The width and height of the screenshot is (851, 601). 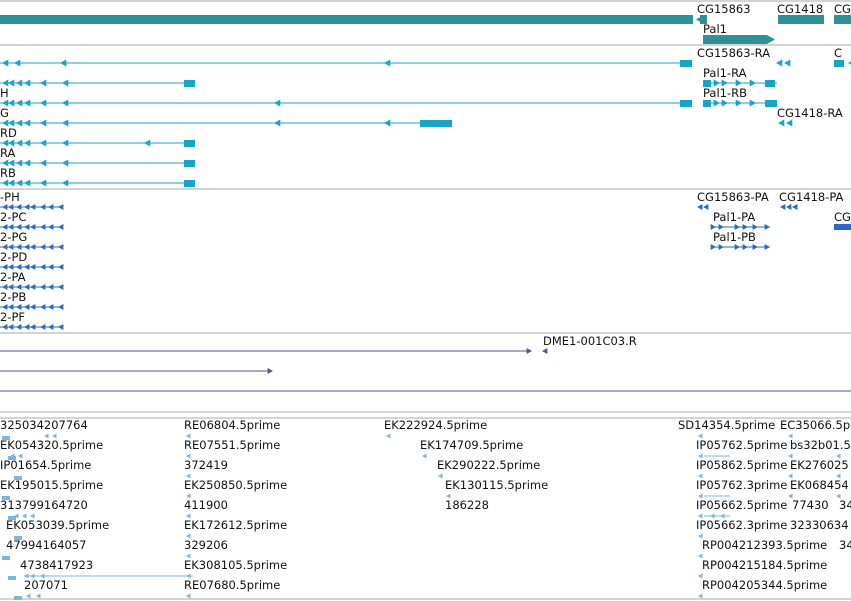 I want to click on gene-track-label: CG15863, so click(x=724, y=9).